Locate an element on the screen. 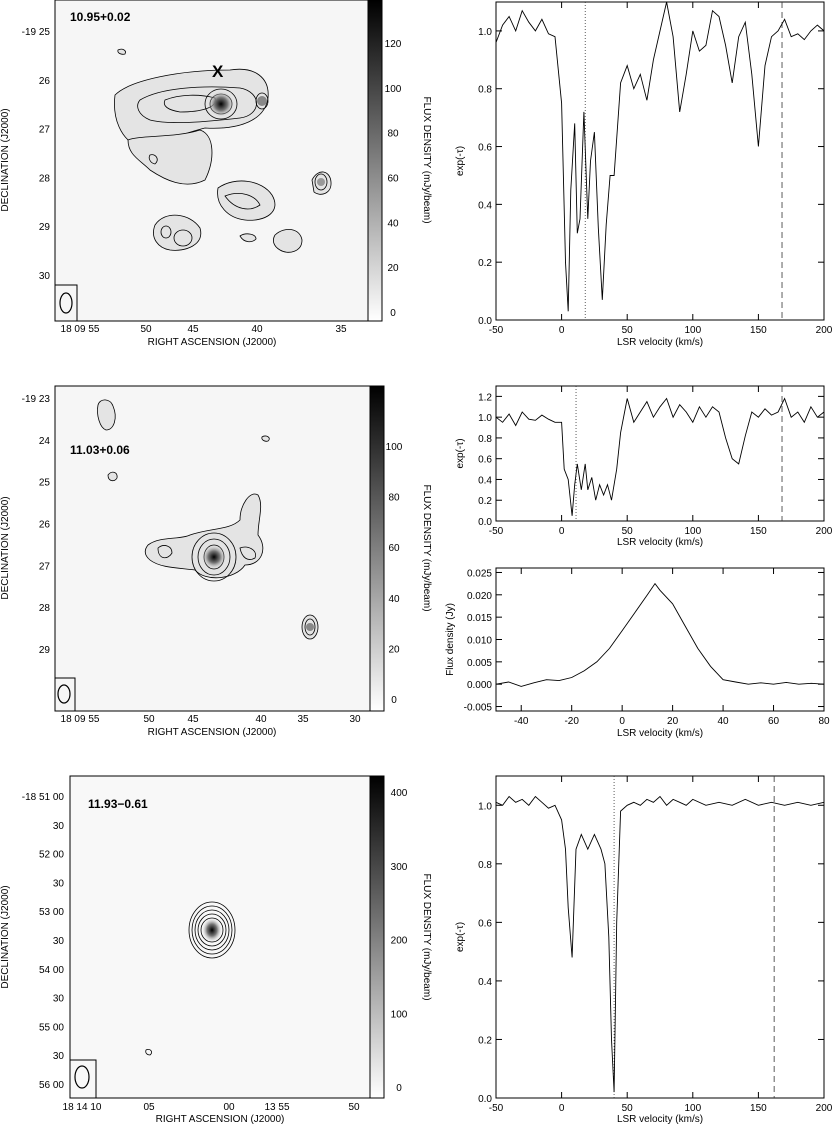  map-2-xlabel: RIGHT ASCENSION (J2000) is located at coordinates (212, 732).